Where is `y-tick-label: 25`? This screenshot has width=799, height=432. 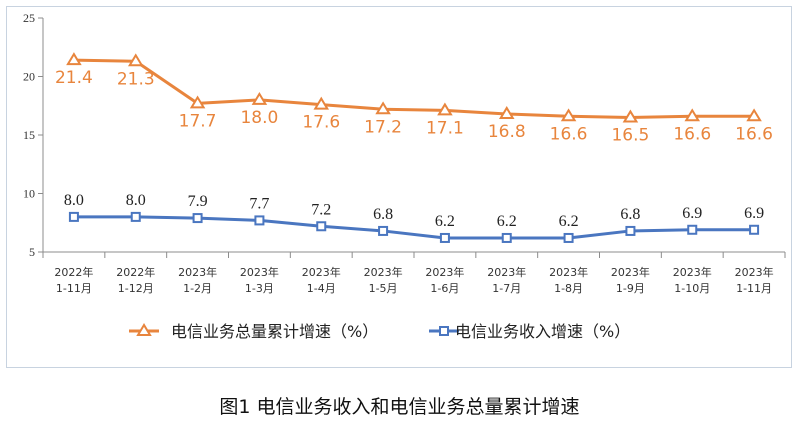 y-tick-label: 25 is located at coordinates (29, 18).